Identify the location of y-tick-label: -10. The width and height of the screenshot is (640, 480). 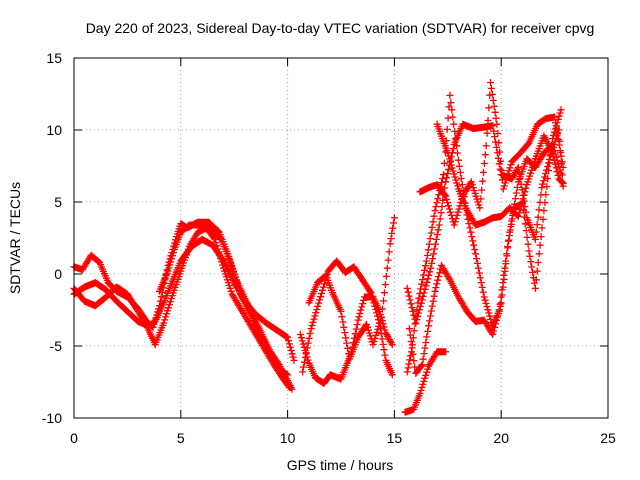
(52, 418).